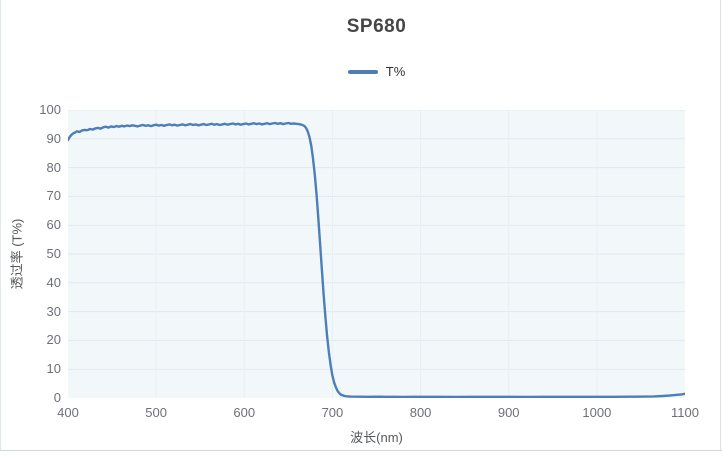  Describe the element at coordinates (57, 397) in the screenshot. I see `y-tick-label: 0` at that location.